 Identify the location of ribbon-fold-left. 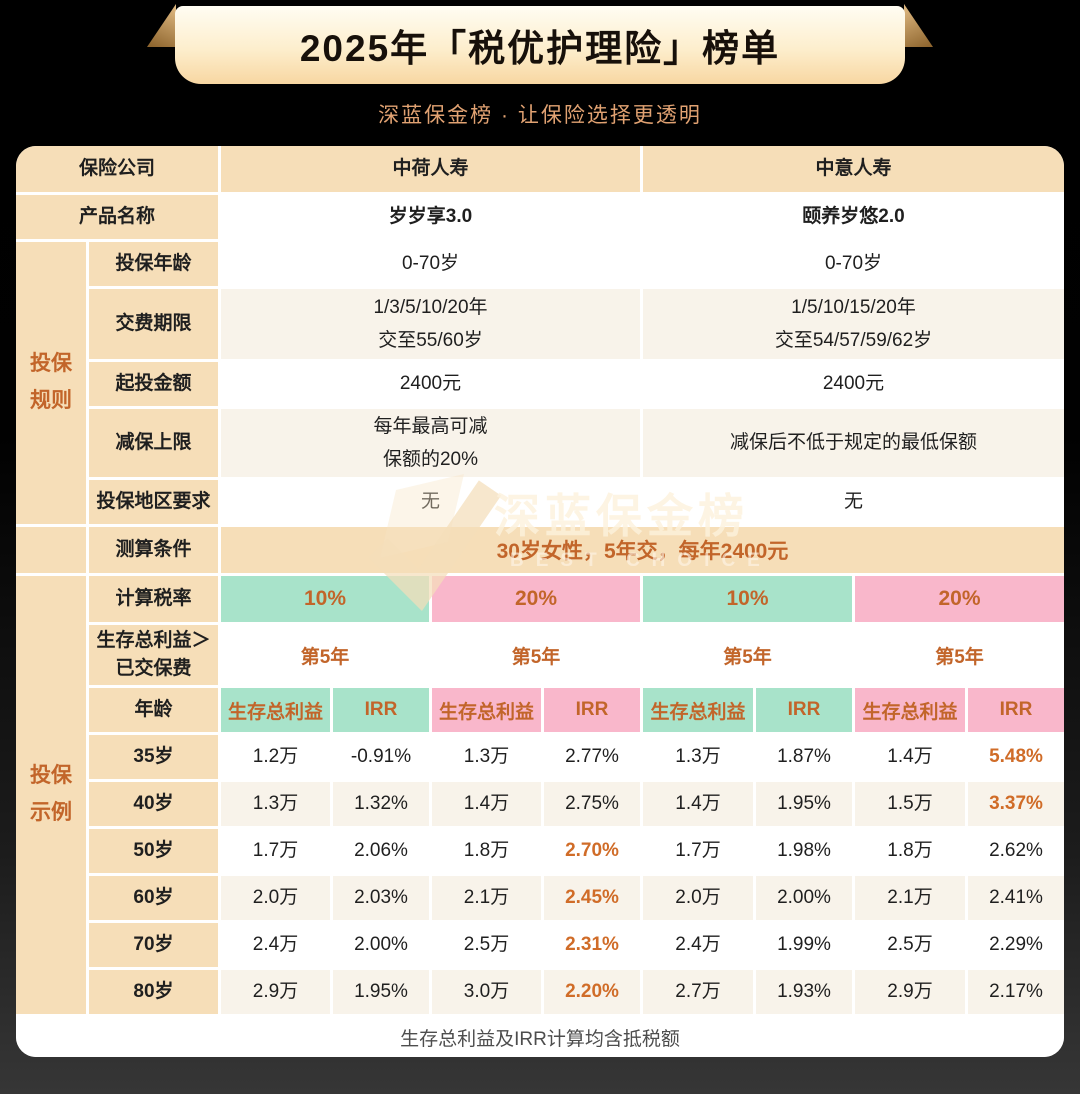
(161, 25).